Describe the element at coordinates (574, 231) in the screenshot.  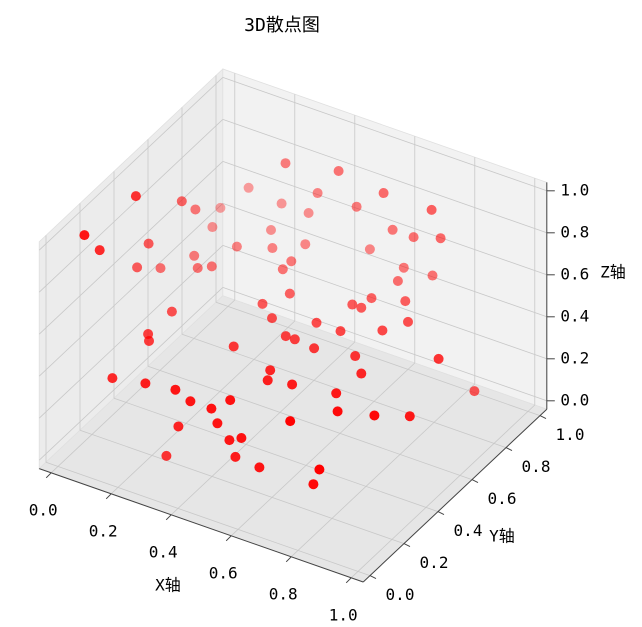
I see `zticks-label: 0.8` at that location.